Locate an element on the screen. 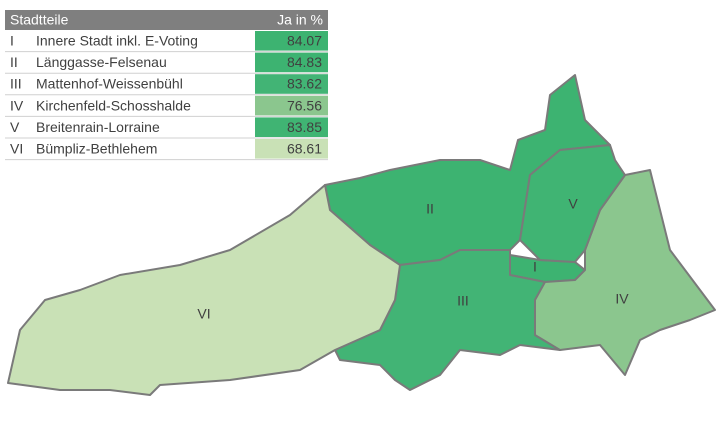 This screenshot has width=727, height=421. table-header: Stadtteile is located at coordinates (39, 20).